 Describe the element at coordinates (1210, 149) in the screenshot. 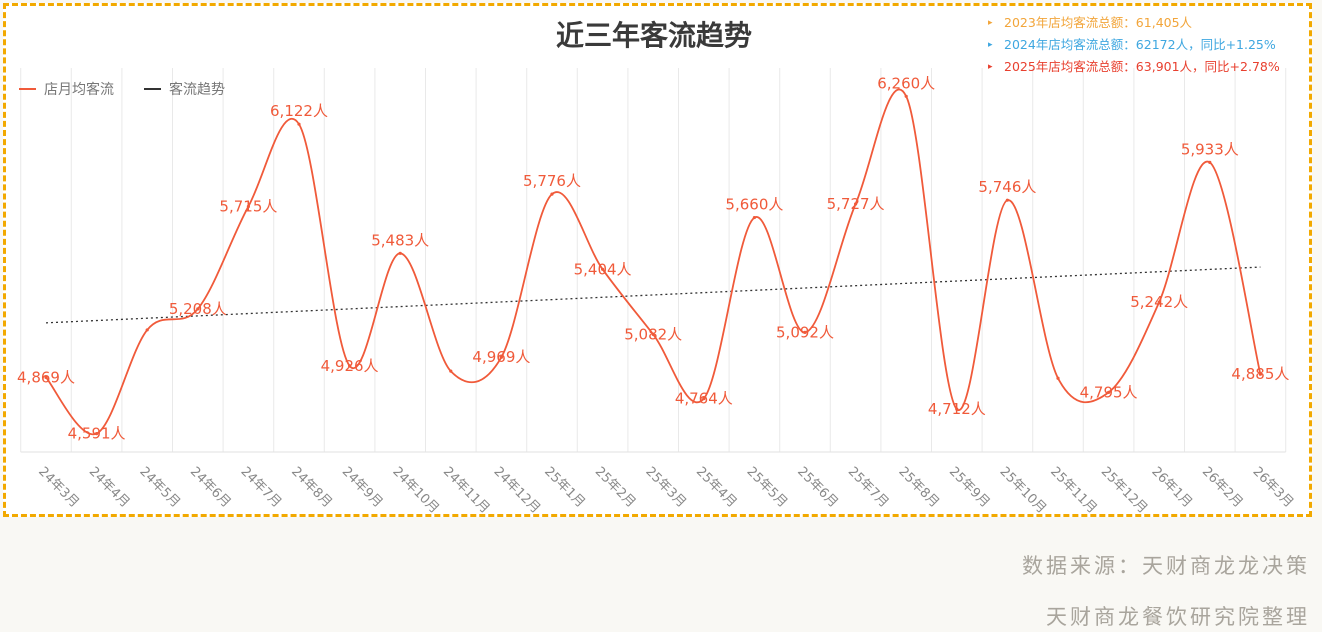

I see `data-label: 5,933人` at that location.